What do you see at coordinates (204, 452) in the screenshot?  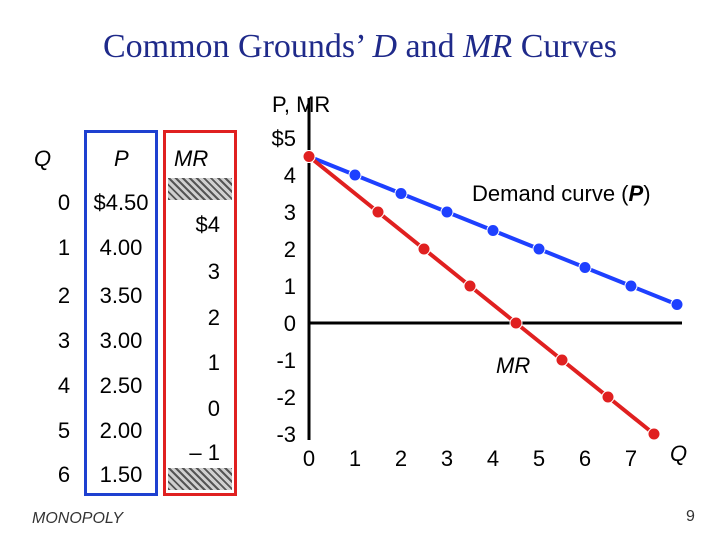 I see `table-mr-5: – 1` at bounding box center [204, 452].